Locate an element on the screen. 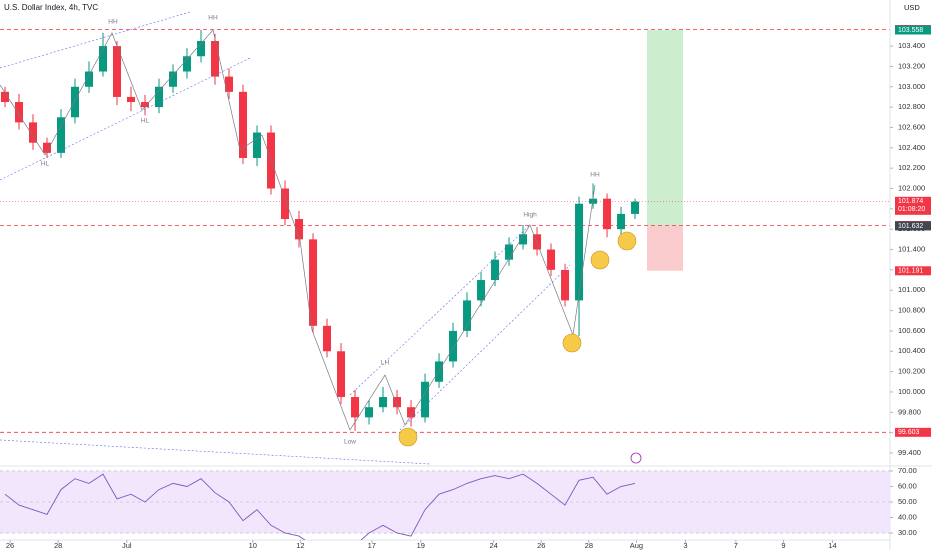 The height and width of the screenshot is (550, 932). y-tick-label: 100.000 is located at coordinates (911, 391).